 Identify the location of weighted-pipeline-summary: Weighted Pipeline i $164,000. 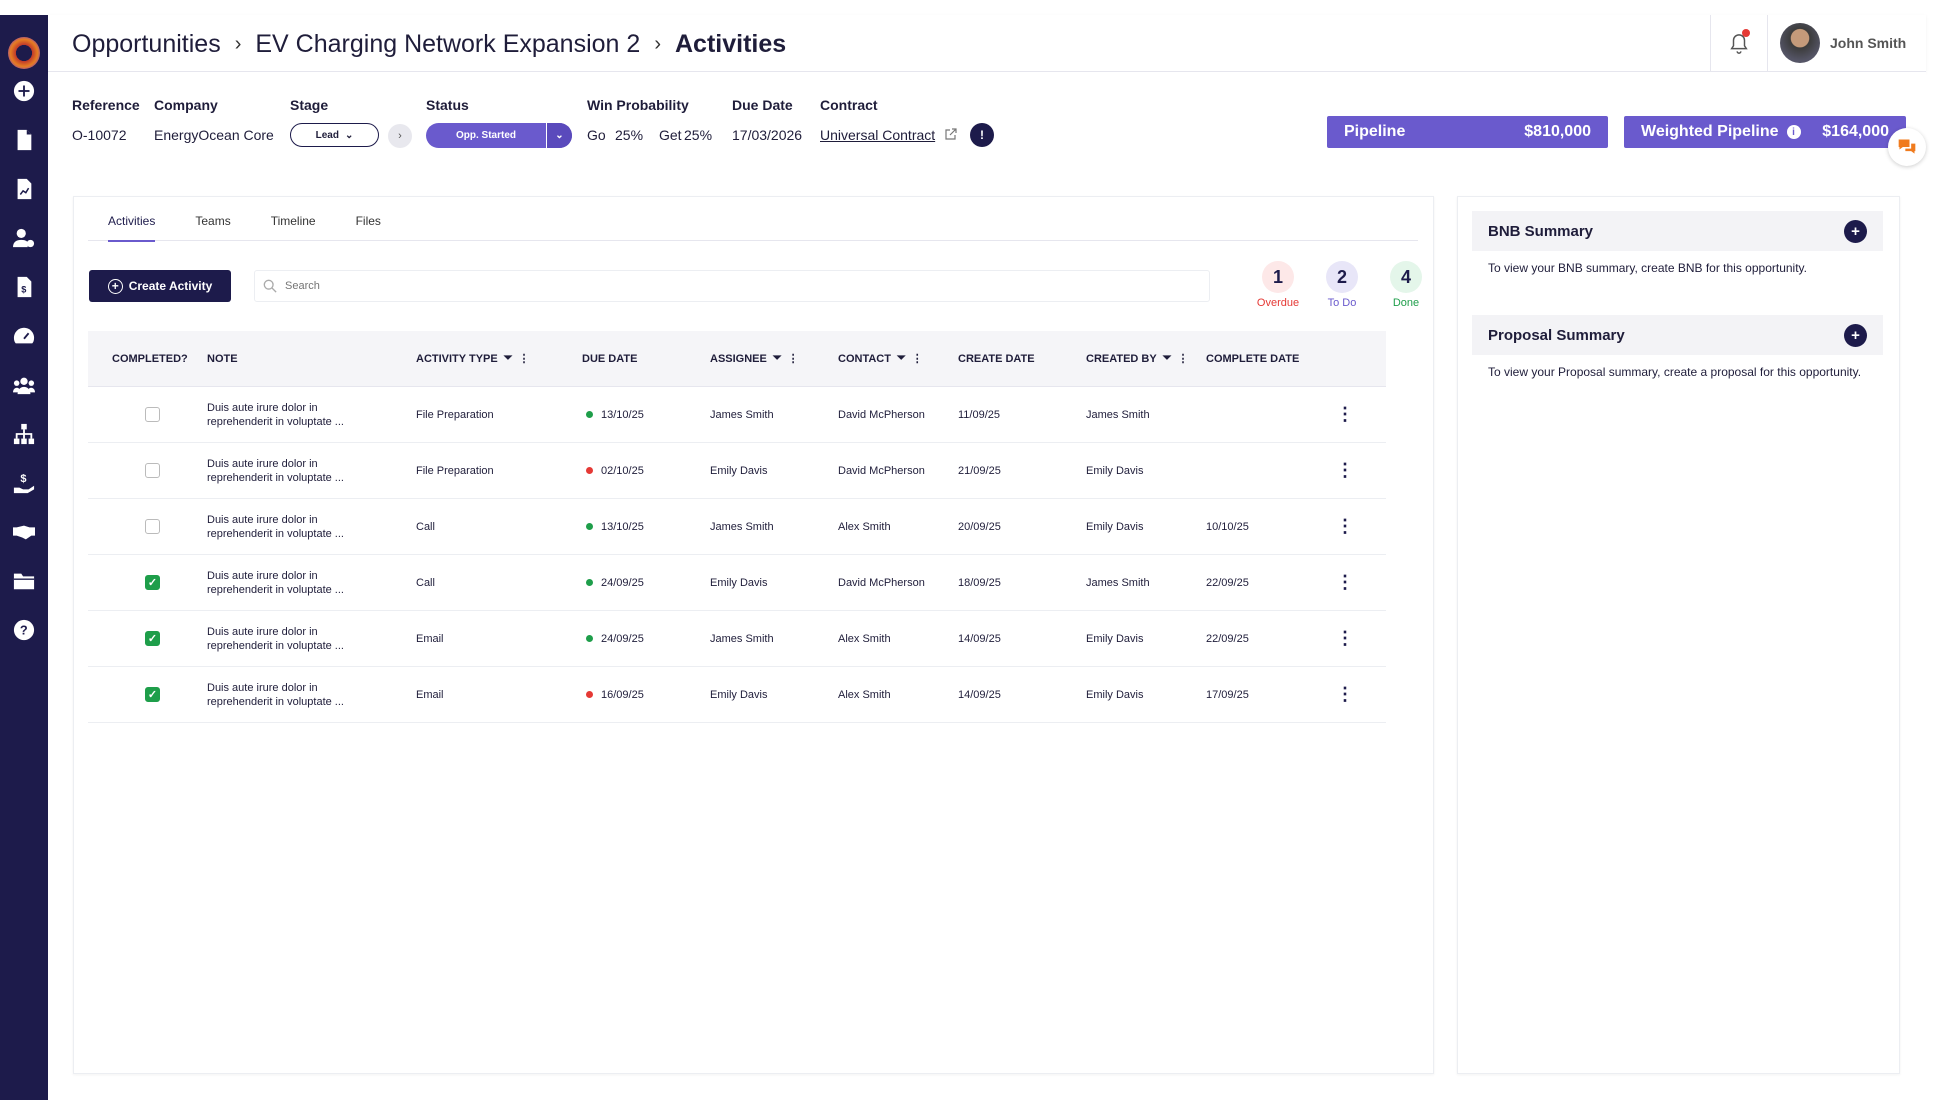
(1765, 132).